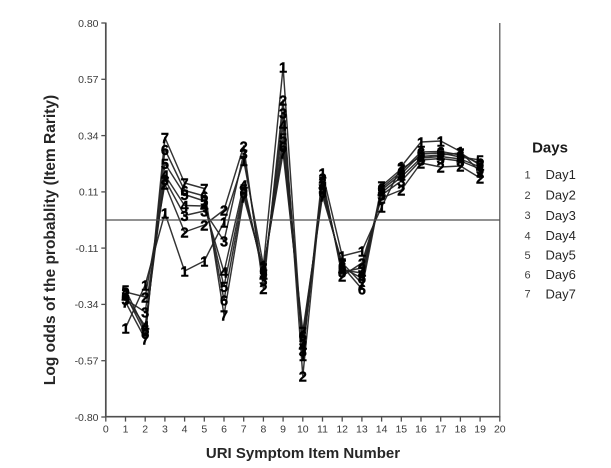 The image size is (611, 468). What do you see at coordinates (50, 240) in the screenshot?
I see `svg-text:Log odds of the probablity (It: Log odds of the probablity (Item Rarity)` at bounding box center [50, 240].